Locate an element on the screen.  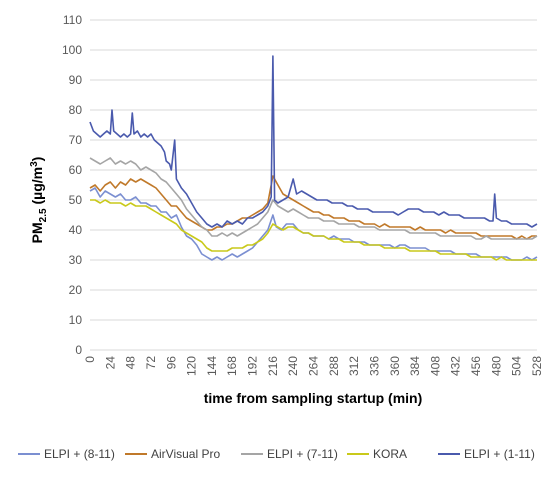
x-tick-label: 336 is located at coordinates (374, 366).